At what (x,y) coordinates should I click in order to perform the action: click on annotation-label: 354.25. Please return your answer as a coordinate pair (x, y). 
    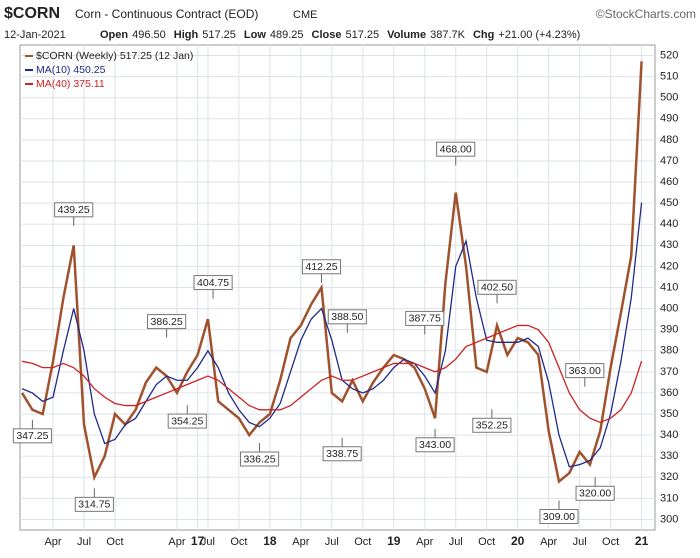
    Looking at the image, I should click on (187, 421).